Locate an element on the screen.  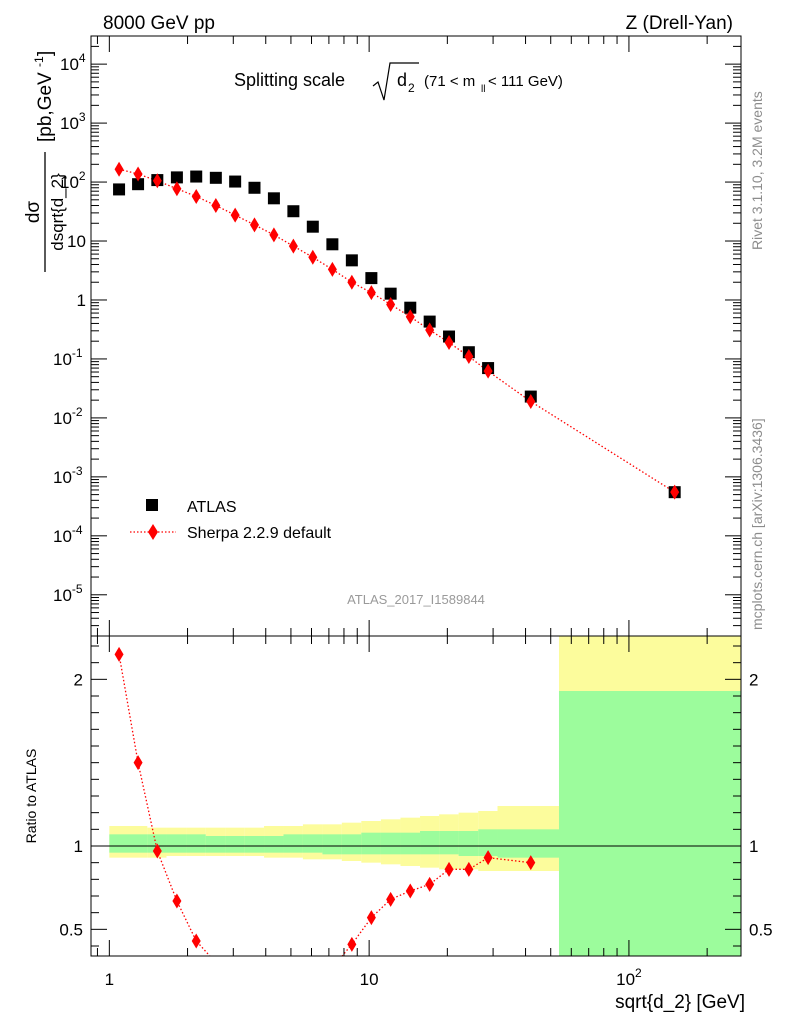
x-tick-labels: 1 10 102 is located at coordinates (373, 977).